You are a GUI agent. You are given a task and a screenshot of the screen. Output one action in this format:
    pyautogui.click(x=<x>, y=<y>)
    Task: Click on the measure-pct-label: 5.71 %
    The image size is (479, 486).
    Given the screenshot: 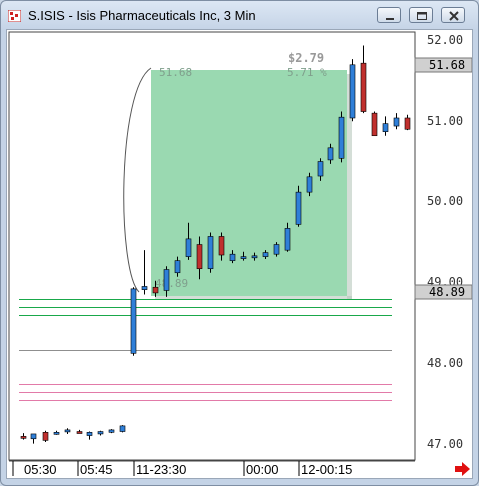 What is the action you would take?
    pyautogui.click(x=307, y=72)
    